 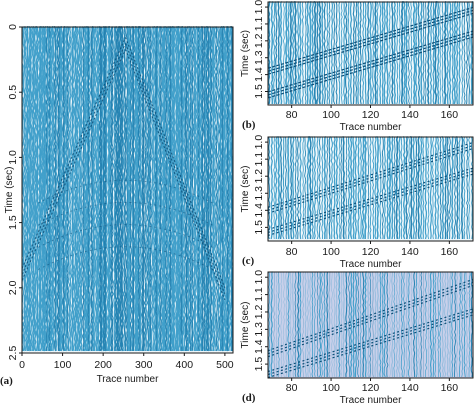 I want to click on panel-label: (b), so click(x=249, y=125).